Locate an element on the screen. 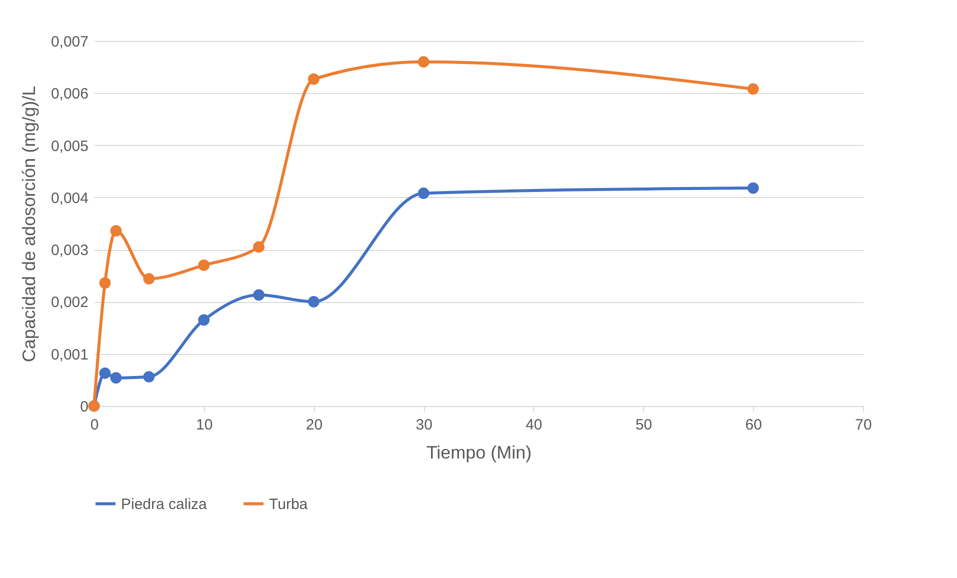 The image size is (957, 578). legend-label: Piedra caliza is located at coordinates (164, 504).